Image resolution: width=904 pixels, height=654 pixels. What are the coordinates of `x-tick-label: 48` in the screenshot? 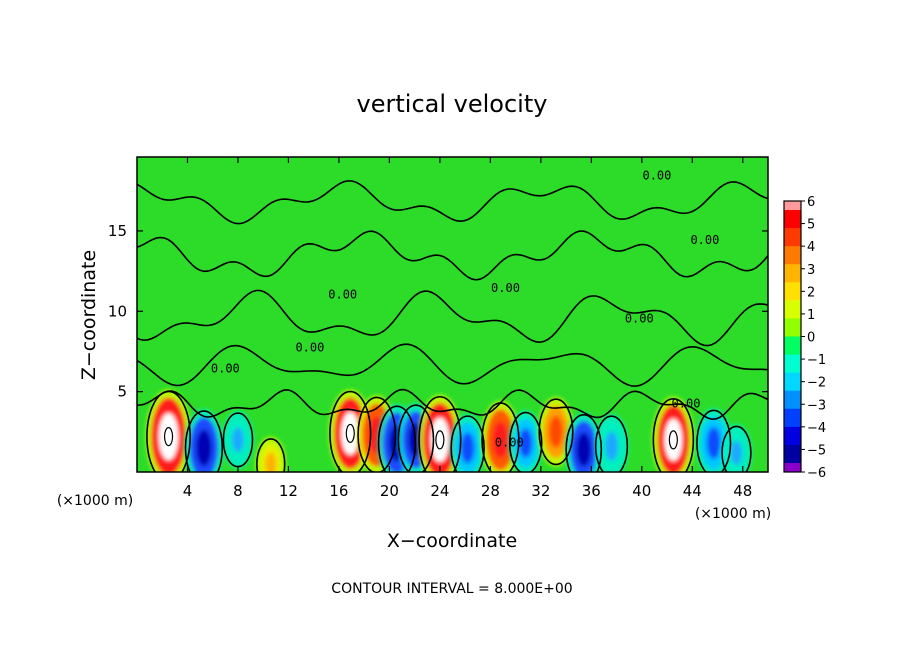 It's located at (742, 491).